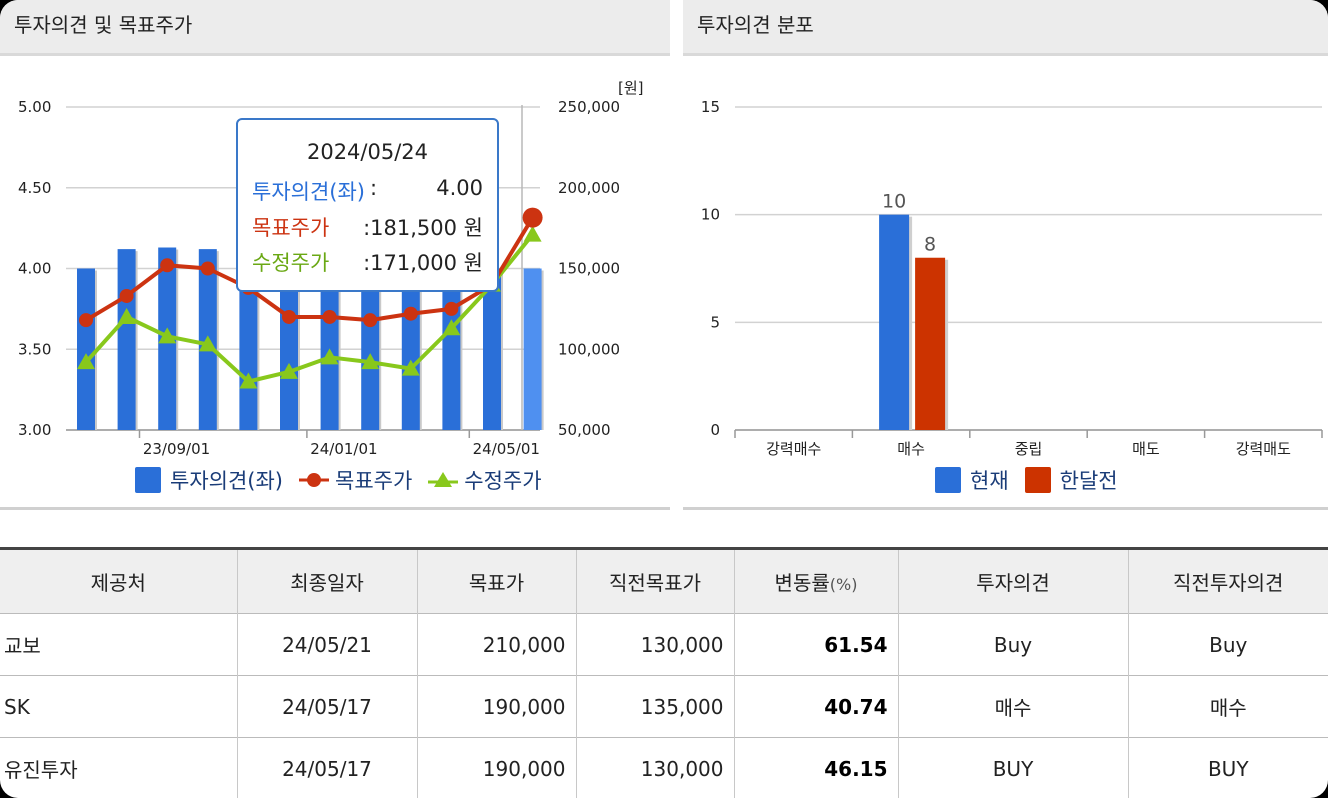  I want to click on x-axis-tick: 23/09/01, so click(176, 449).